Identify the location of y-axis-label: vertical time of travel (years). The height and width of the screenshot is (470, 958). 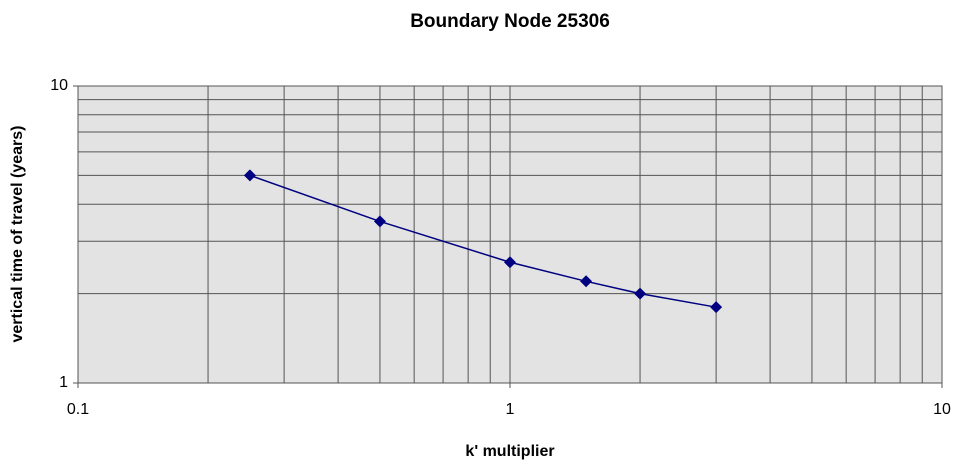
(17, 234).